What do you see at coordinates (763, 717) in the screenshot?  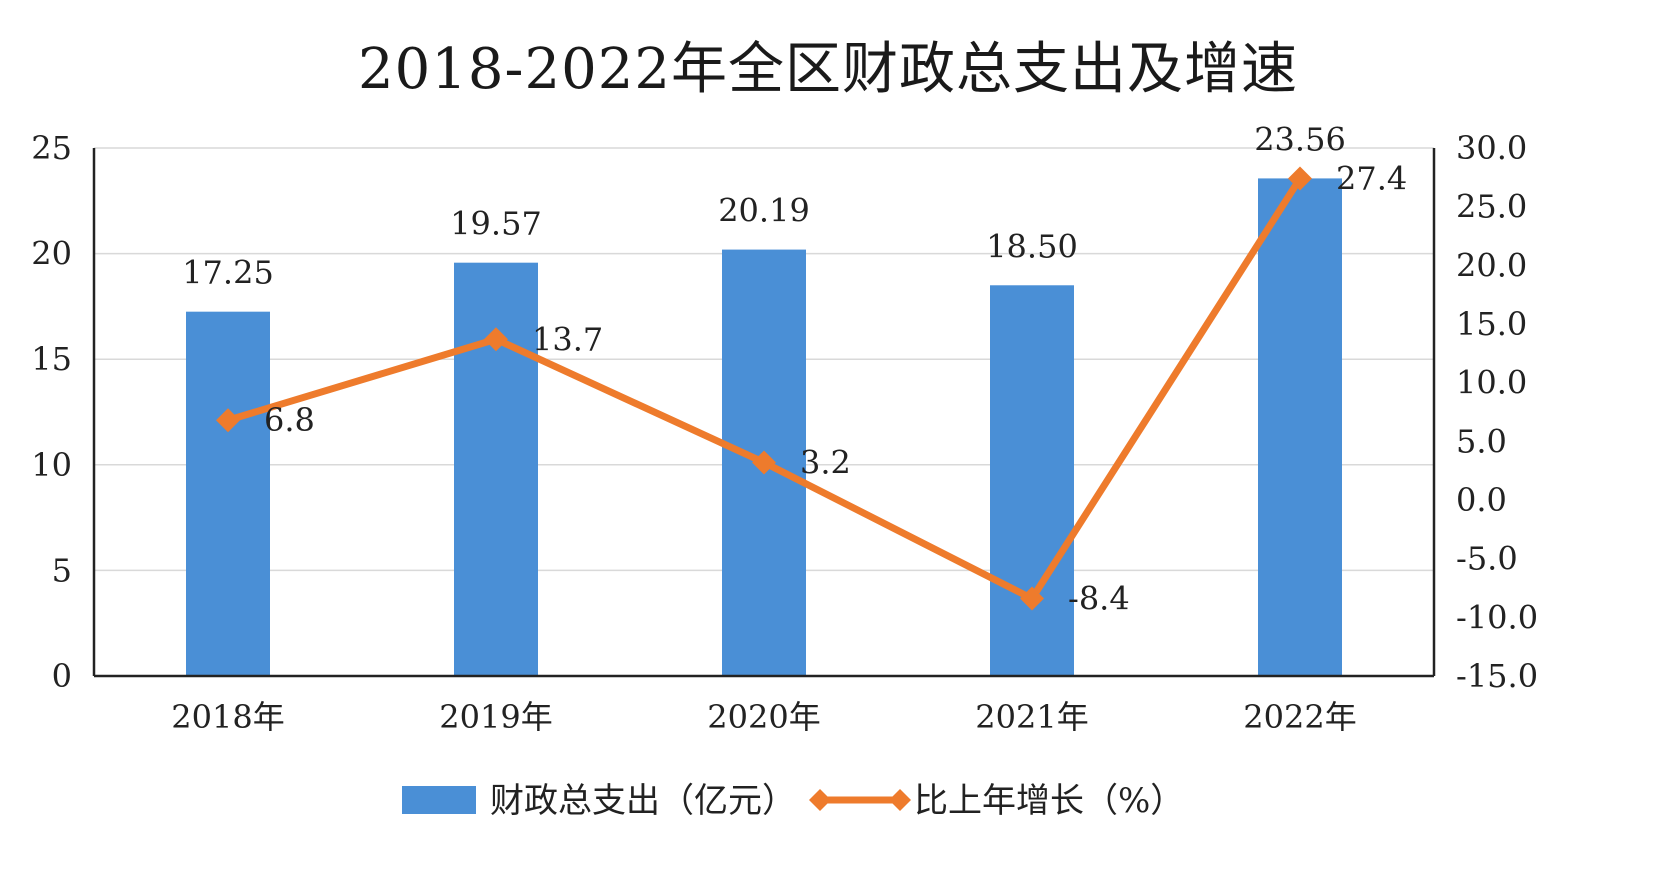 I see `x-tick-label: 2020年` at bounding box center [763, 717].